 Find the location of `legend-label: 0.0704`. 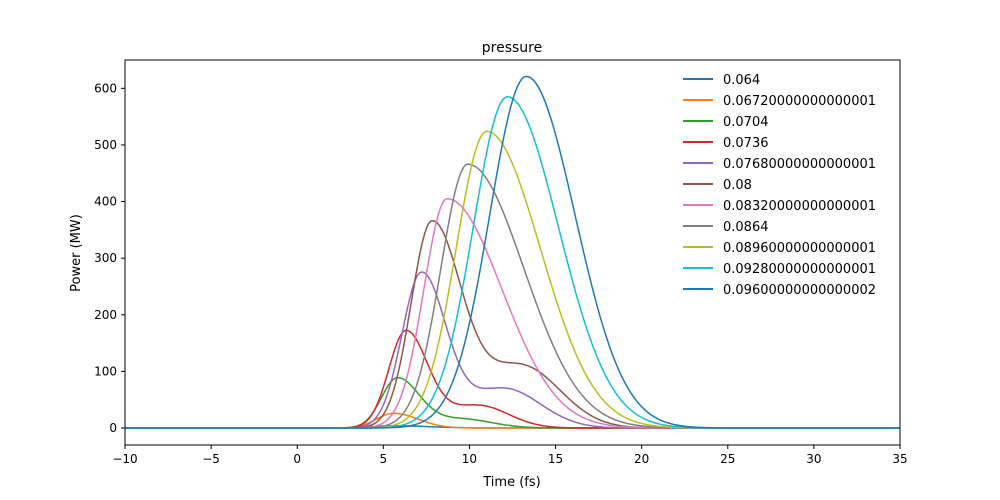

legend-label: 0.0704 is located at coordinates (746, 122).